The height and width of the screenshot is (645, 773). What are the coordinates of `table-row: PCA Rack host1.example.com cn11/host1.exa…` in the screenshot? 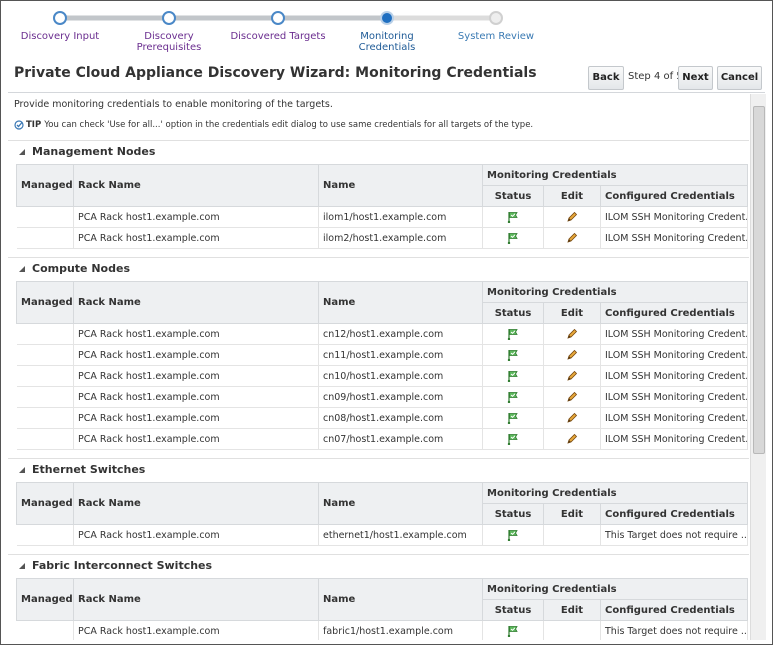 It's located at (382, 355).